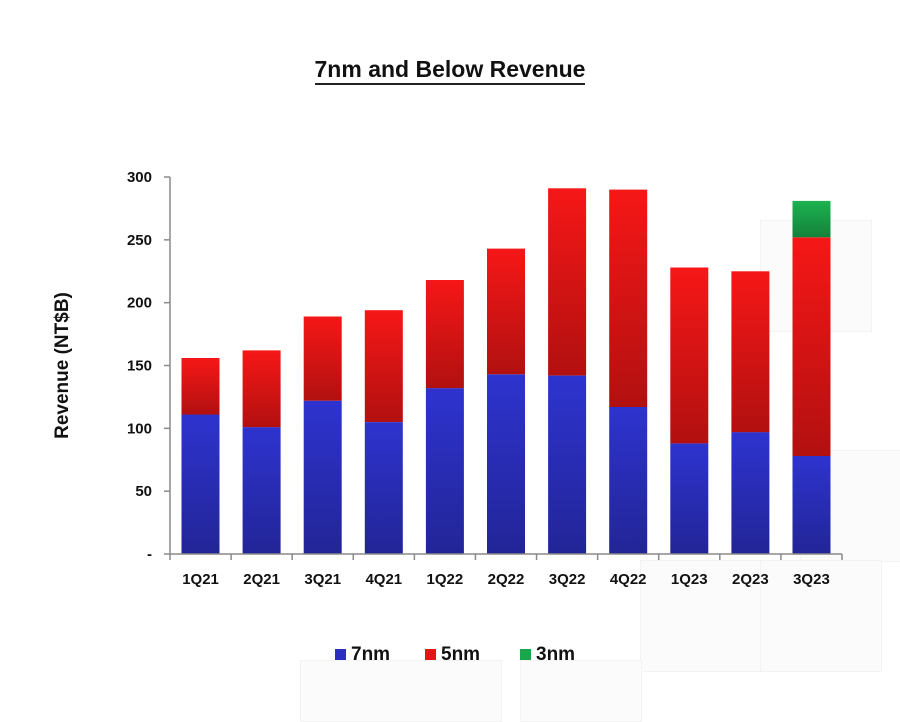 This screenshot has height=722, width=900. I want to click on x-tick-label: 4Q21, so click(383, 579).